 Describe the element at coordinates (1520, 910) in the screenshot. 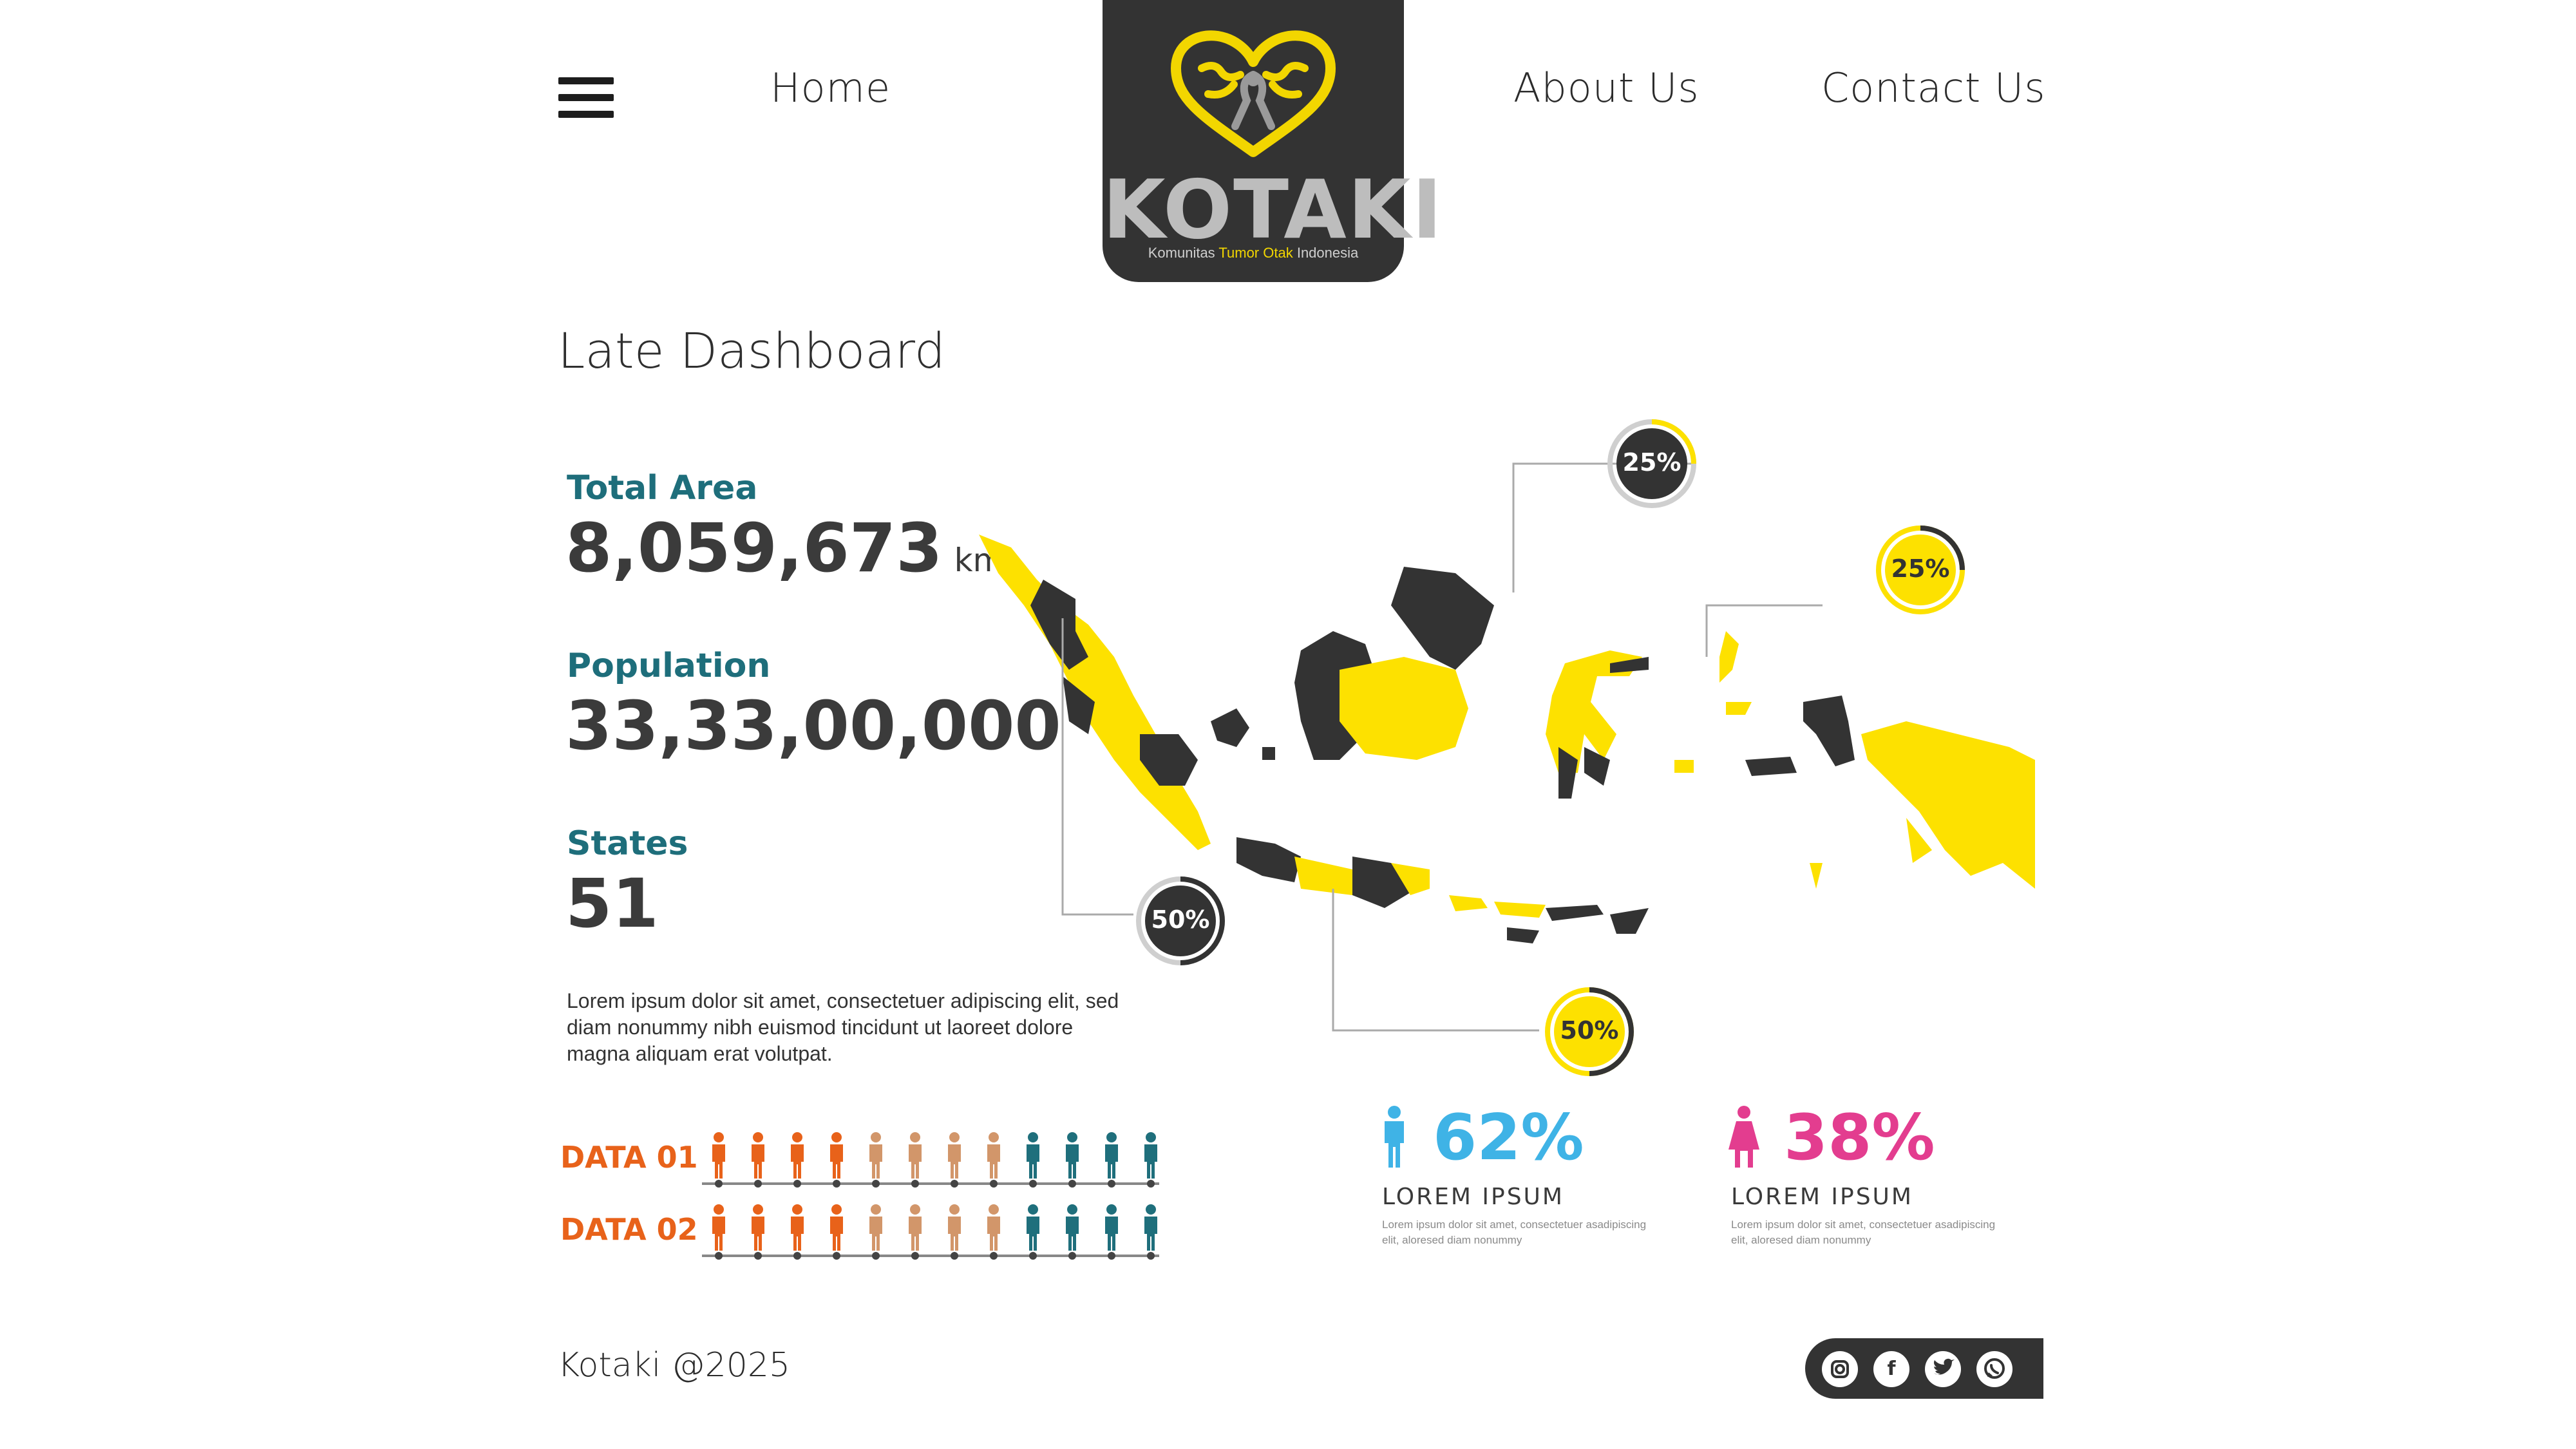

I see `sumbawa` at that location.